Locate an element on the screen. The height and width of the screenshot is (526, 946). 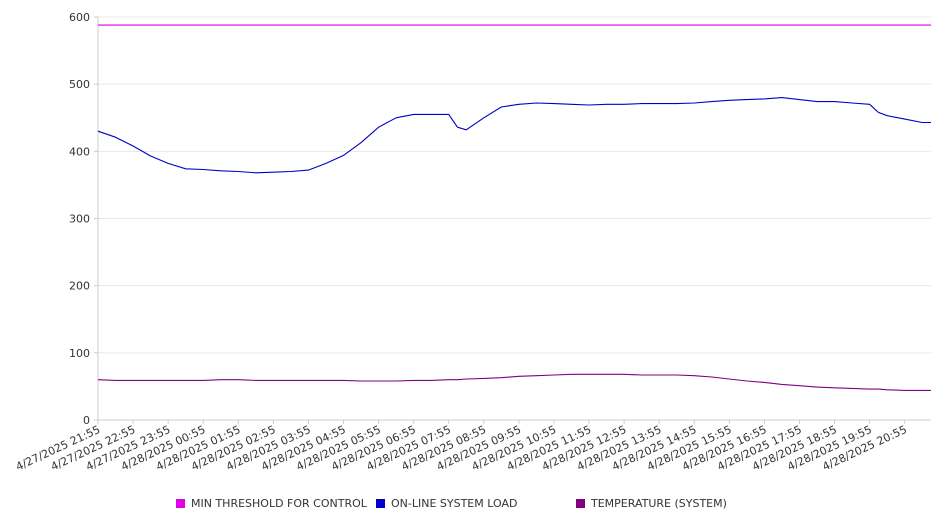
legend-label: ON-LINE SYSTEM LOAD is located at coordinates (454, 503).